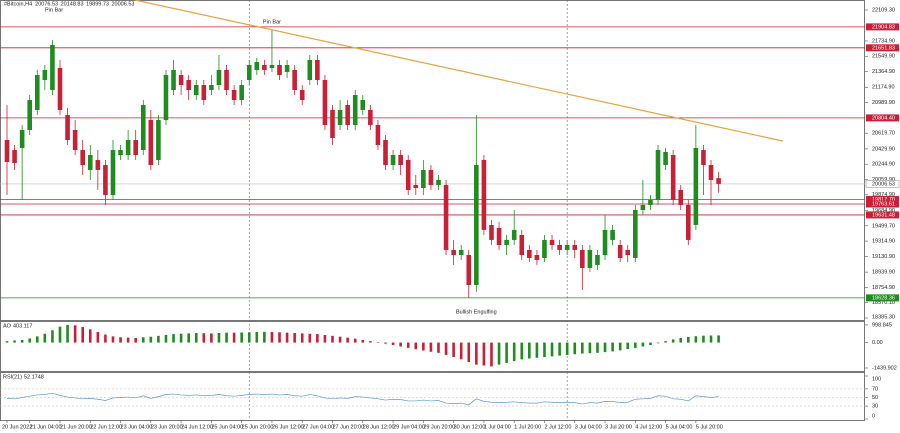 The height and width of the screenshot is (433, 900). Describe the element at coordinates (362, 399) in the screenshot. I see `rsi-line` at that location.